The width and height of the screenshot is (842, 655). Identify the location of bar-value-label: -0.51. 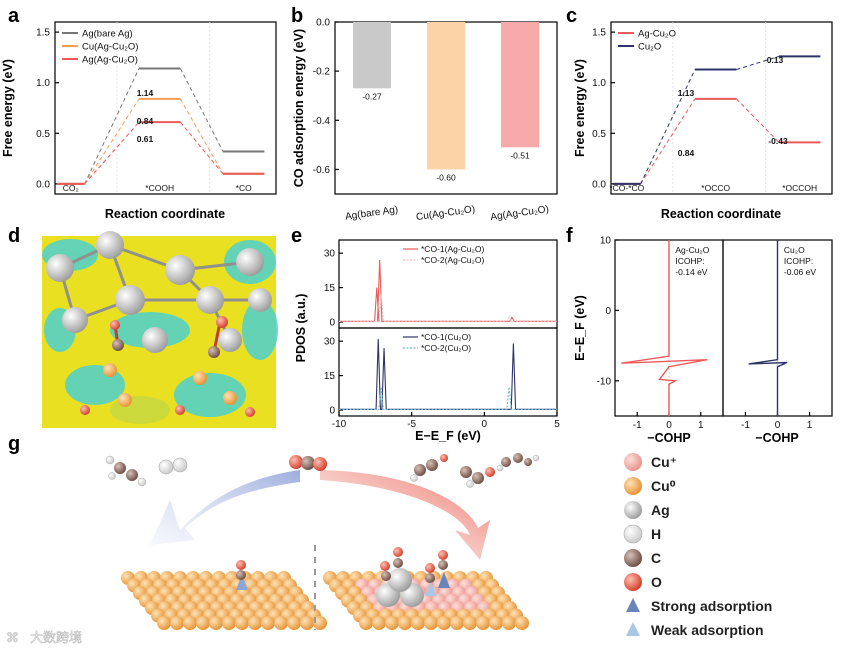
(520, 155).